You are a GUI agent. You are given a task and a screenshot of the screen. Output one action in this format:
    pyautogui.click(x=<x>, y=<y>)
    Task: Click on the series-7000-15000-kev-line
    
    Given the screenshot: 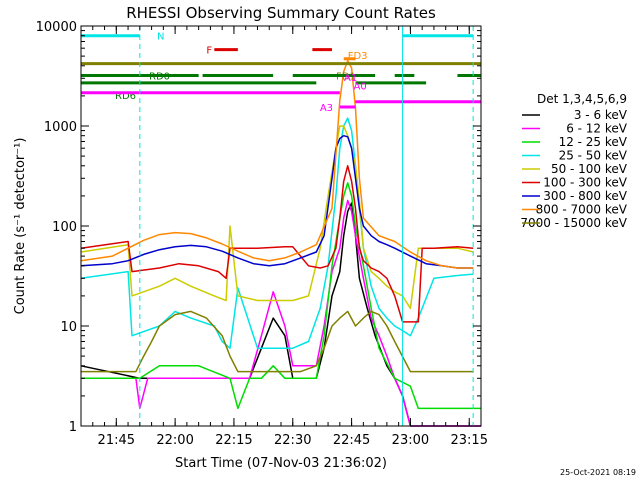 What is the action you would take?
    pyautogui.click(x=277, y=341)
    